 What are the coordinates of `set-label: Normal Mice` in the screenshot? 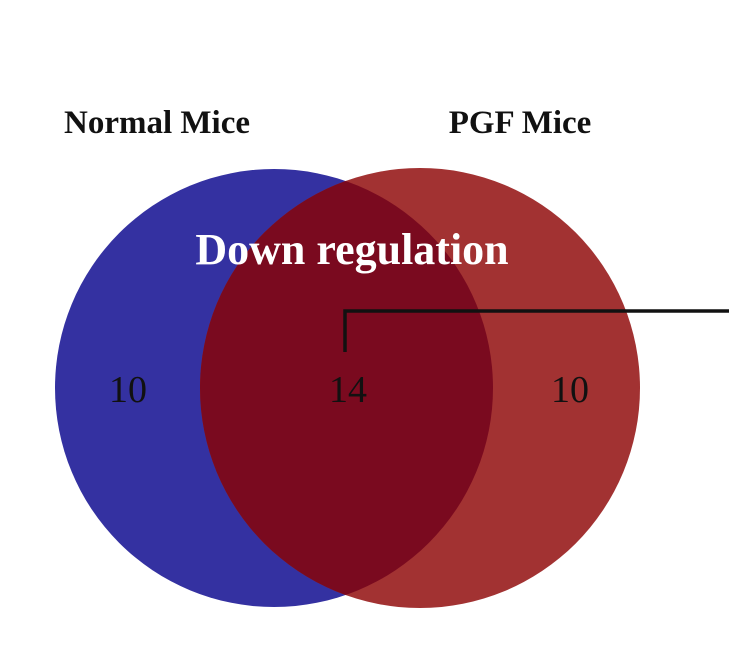 It's located at (157, 123).